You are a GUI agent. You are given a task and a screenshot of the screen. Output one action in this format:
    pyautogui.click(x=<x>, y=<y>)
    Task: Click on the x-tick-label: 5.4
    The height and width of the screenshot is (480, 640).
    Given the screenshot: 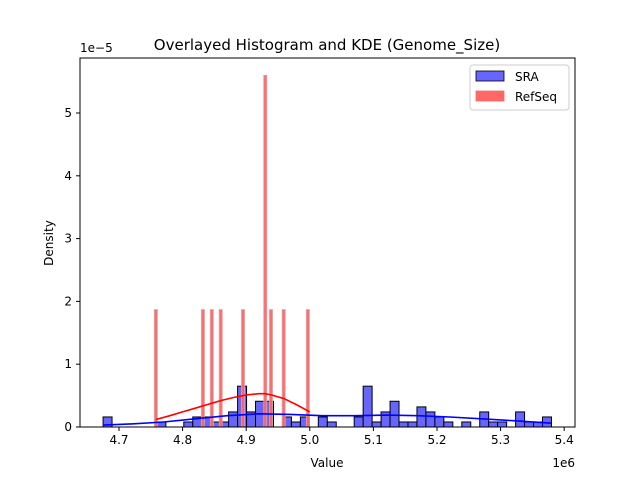 What is the action you would take?
    pyautogui.click(x=564, y=440)
    